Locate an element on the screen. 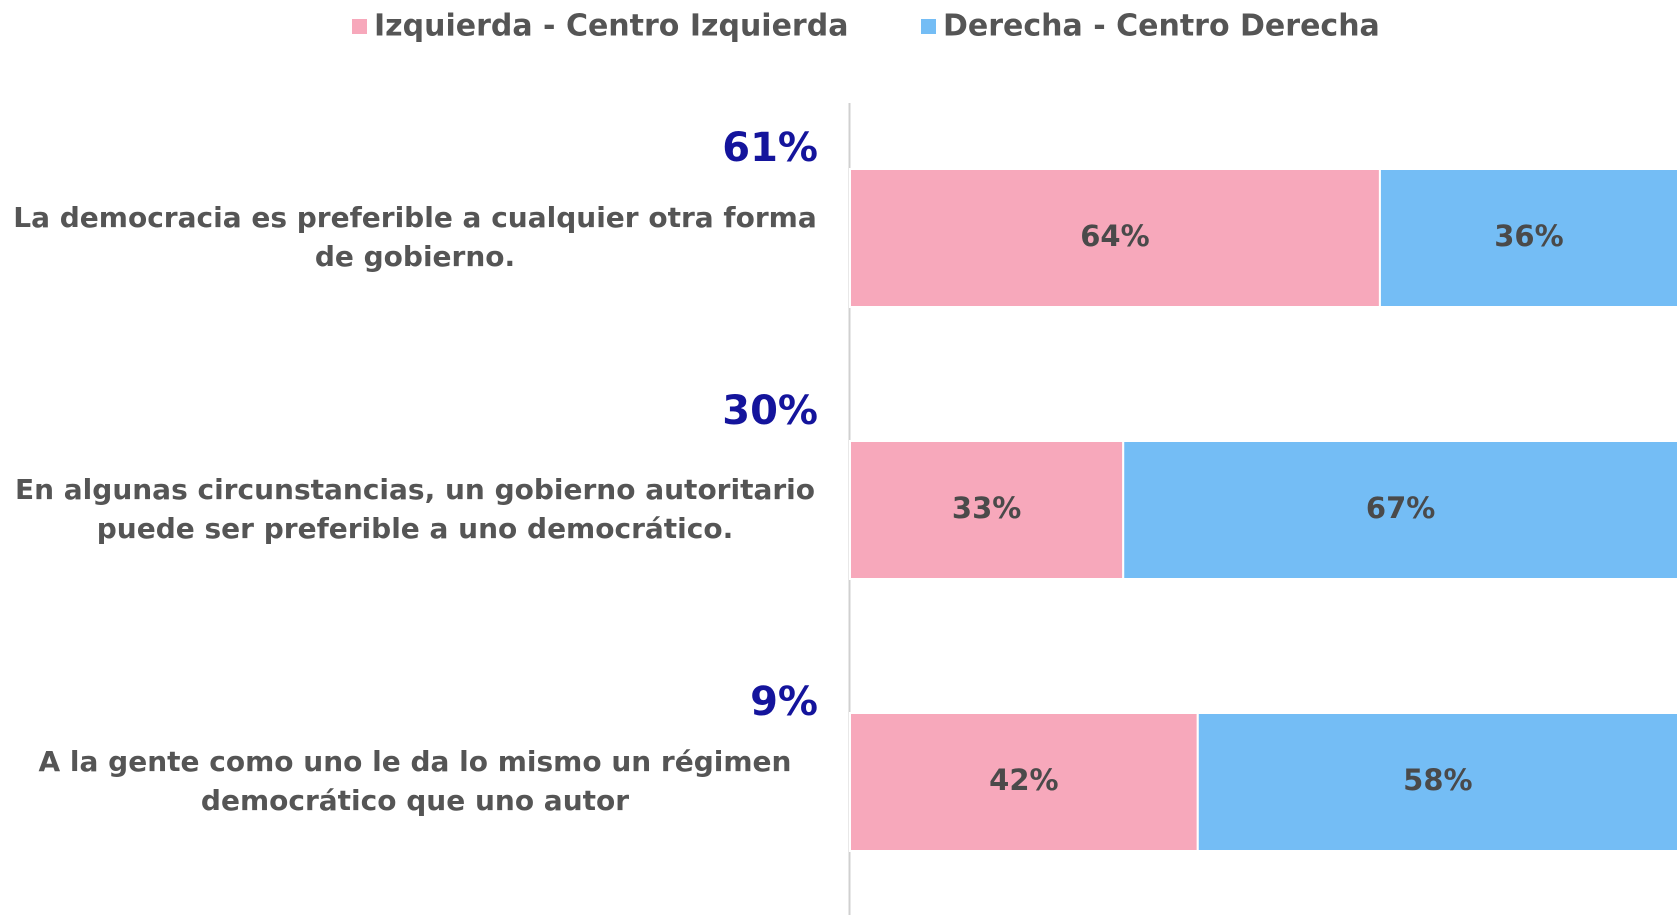 This screenshot has width=1678, height=915. data-label: 64% is located at coordinates (1114, 236).